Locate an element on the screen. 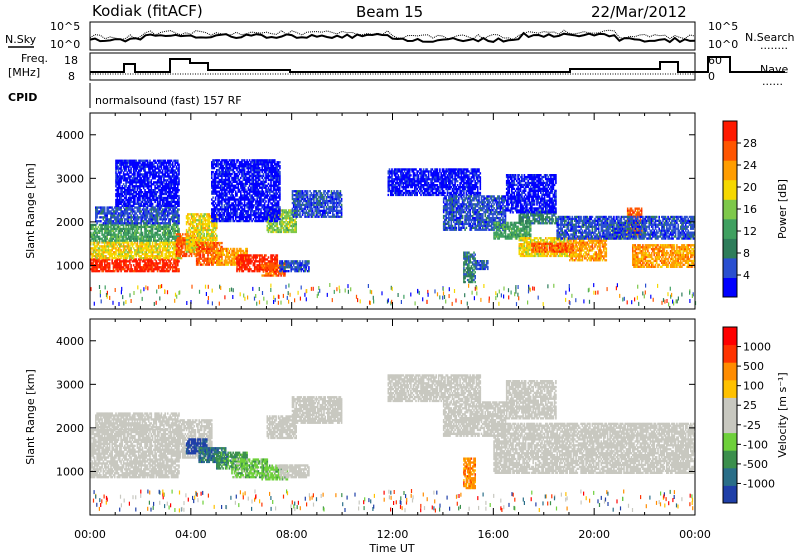 This screenshot has width=800, height=558. nsky-label: N.Sky is located at coordinates (21, 39).